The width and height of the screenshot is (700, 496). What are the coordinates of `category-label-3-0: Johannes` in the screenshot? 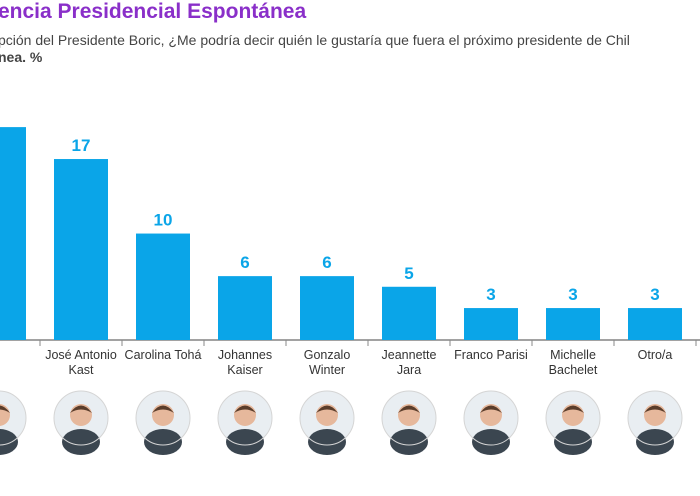 It's located at (245, 355).